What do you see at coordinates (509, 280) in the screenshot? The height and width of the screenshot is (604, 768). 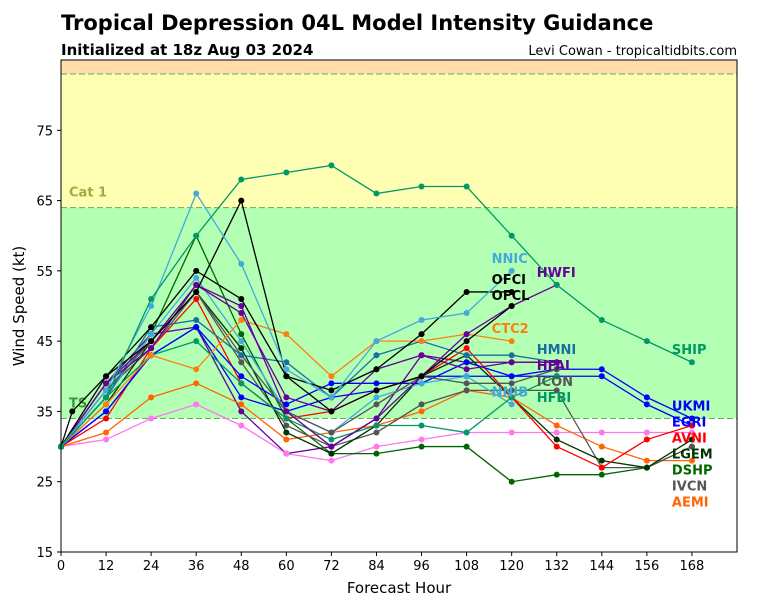 I see `series-label: OFCI` at bounding box center [509, 280].